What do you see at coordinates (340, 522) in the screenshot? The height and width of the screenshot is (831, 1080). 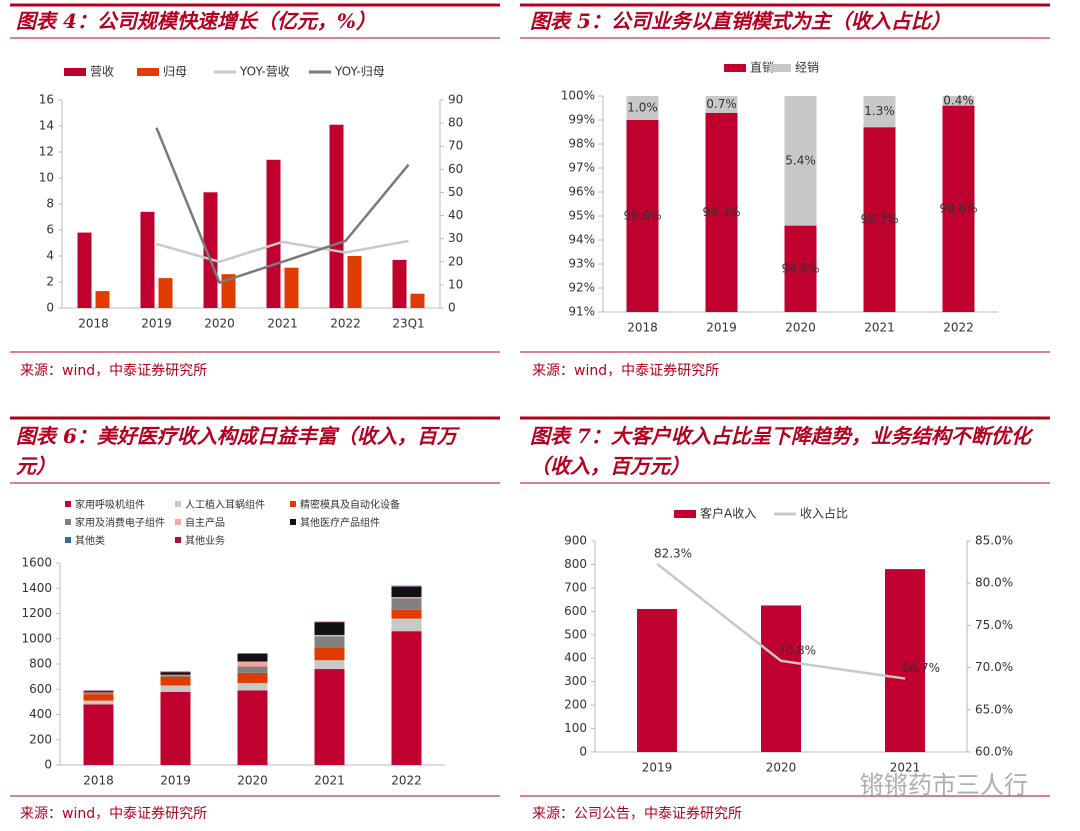 I see `legend-label: 其他医疗产品组件` at bounding box center [340, 522].